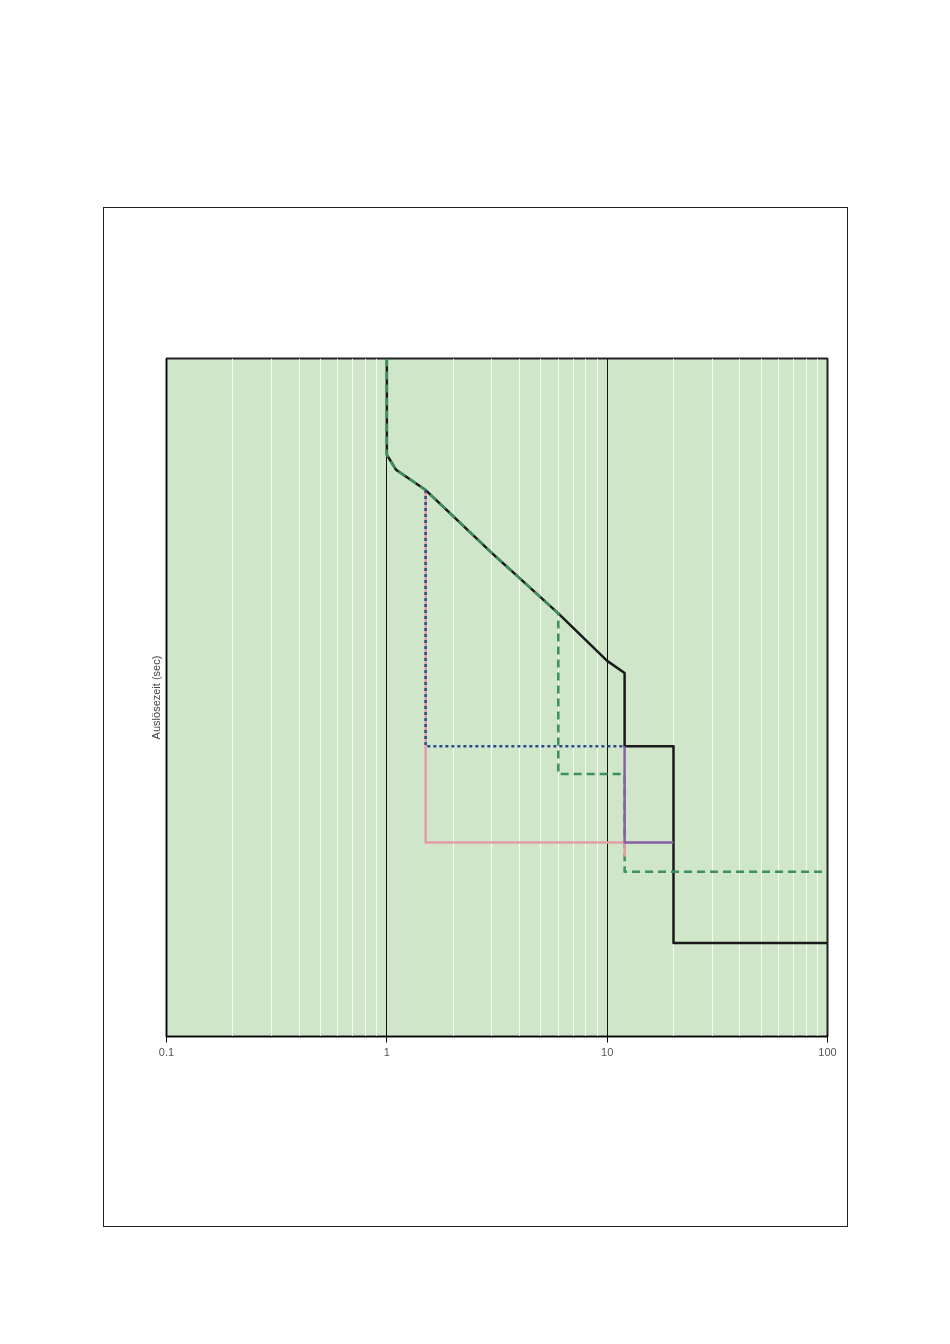 This screenshot has height=1344, width=950. I want to click on x-tick-label: 0.1, so click(166, 1051).